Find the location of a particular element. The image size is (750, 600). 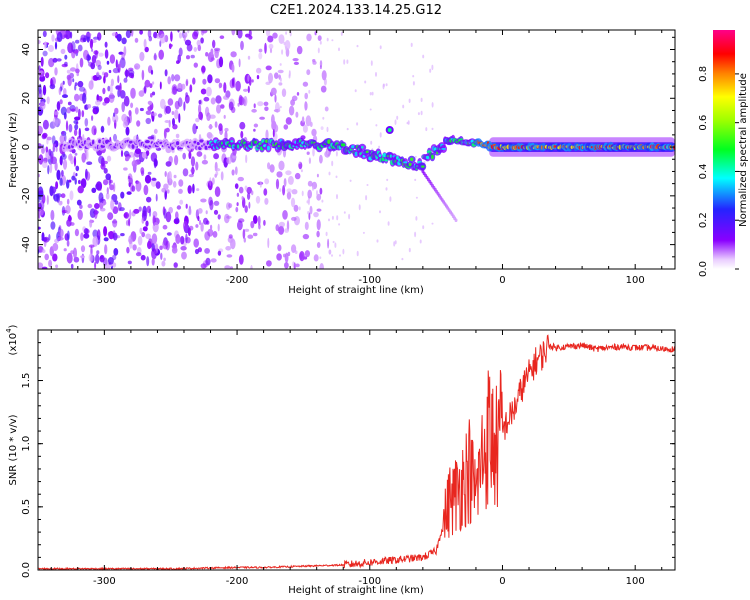

y-tick-label: 1.0 is located at coordinates (26, 444).